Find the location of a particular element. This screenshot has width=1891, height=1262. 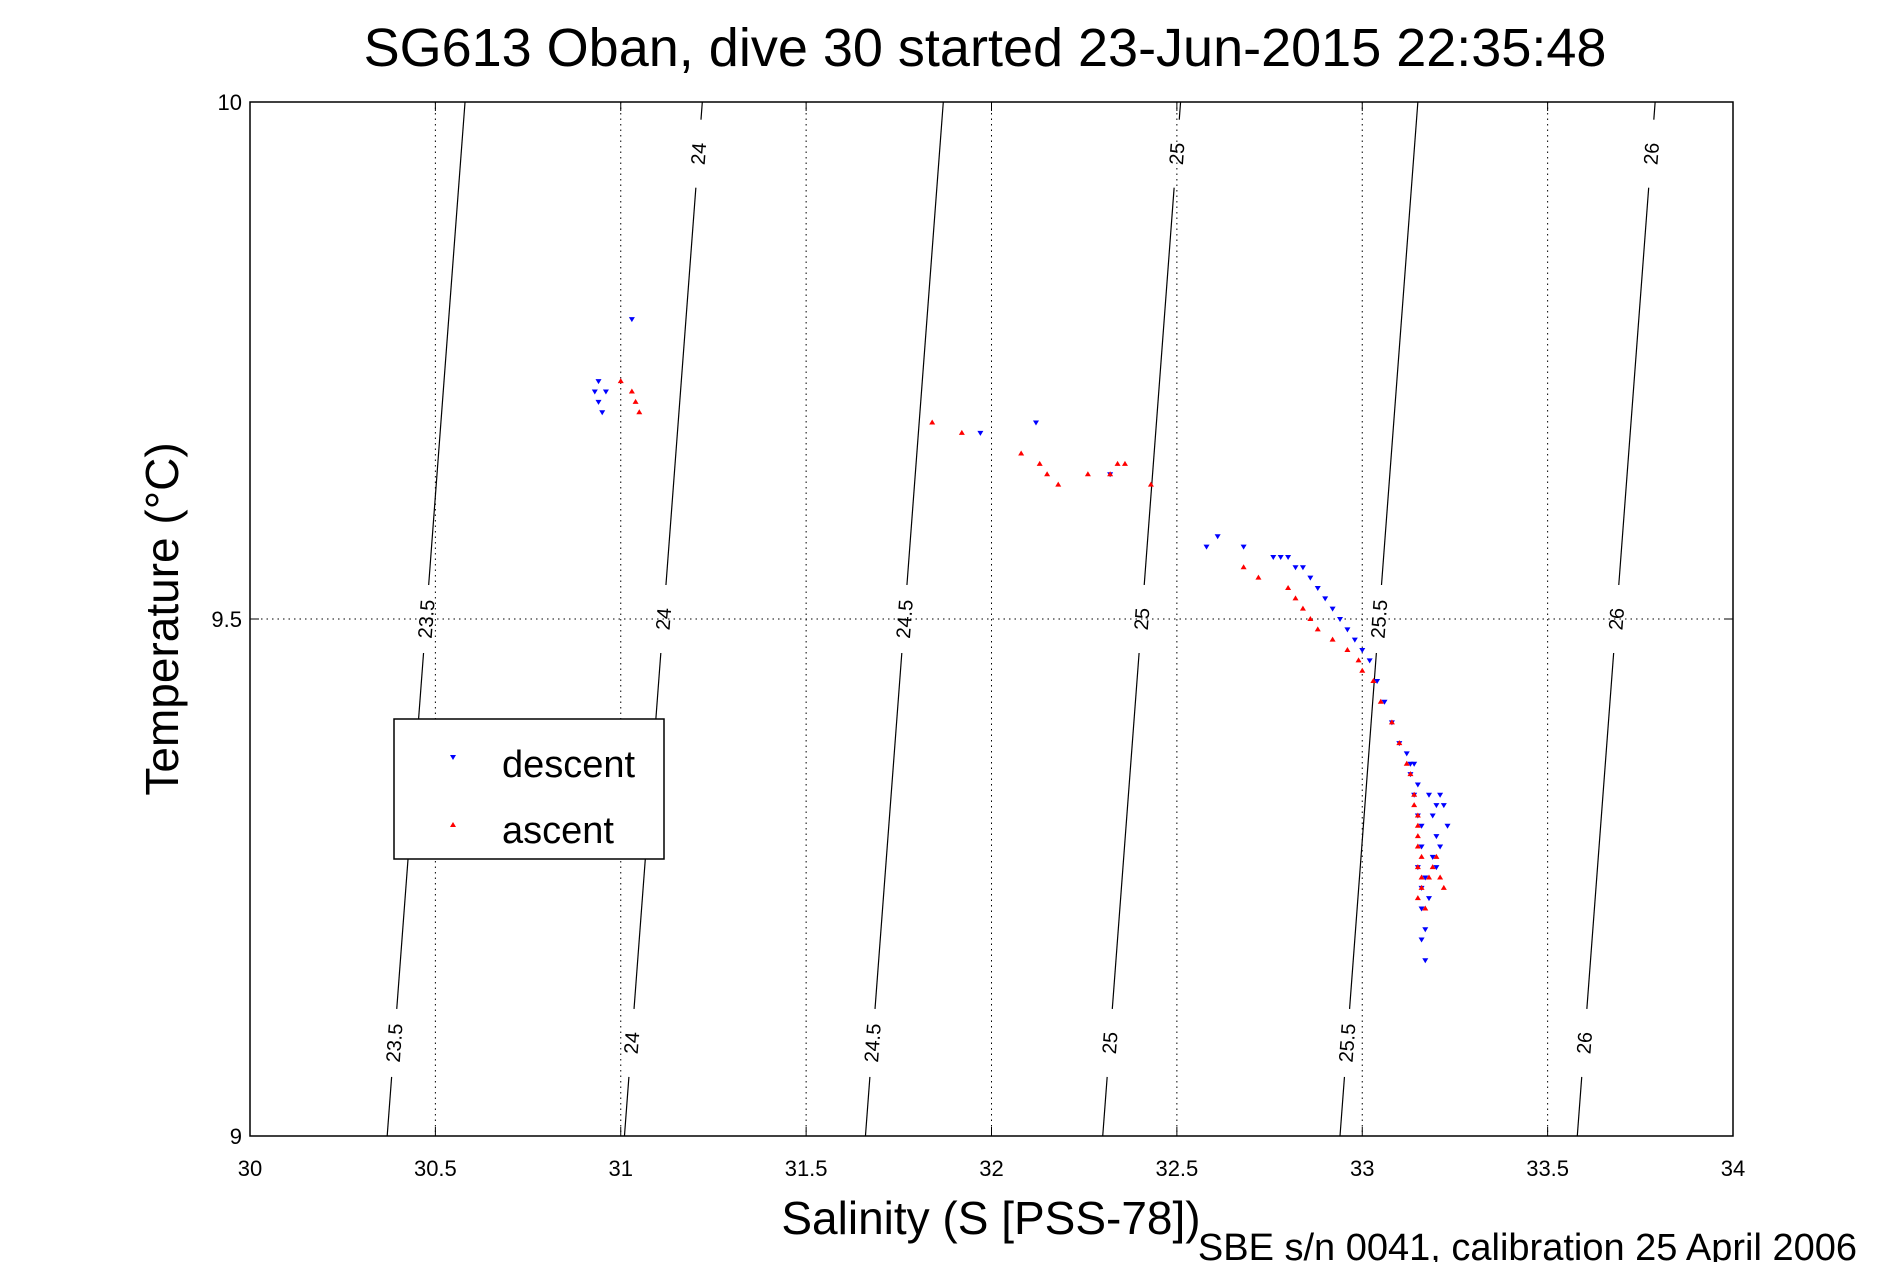

y-tick-label: 10 is located at coordinates (230, 102).